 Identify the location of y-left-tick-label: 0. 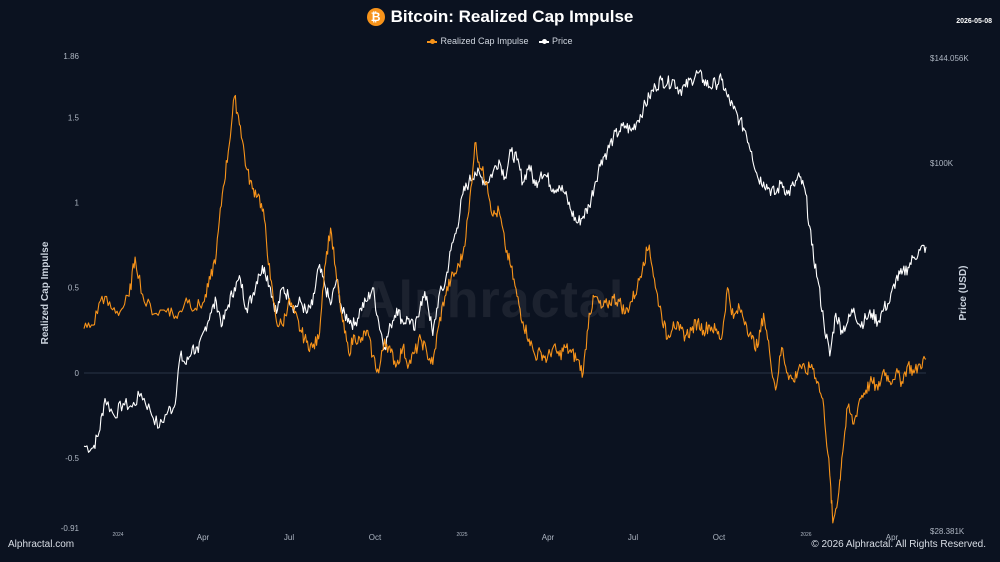
(77, 373).